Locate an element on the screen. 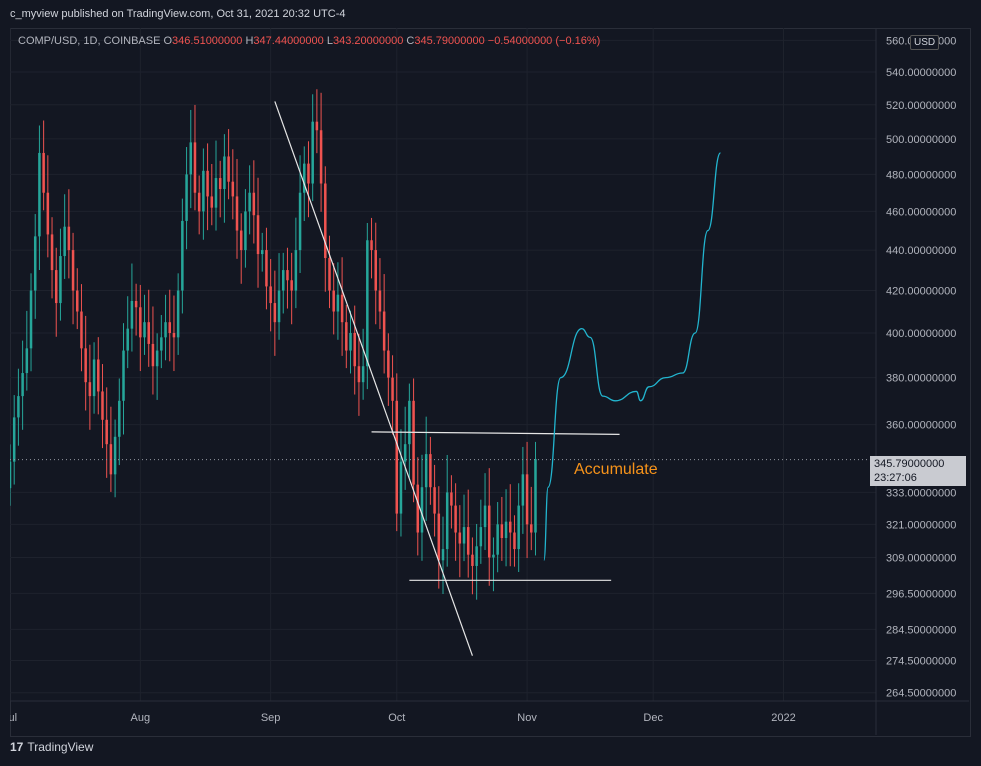 The image size is (981, 766). y-tick-label: 500.00000000 is located at coordinates (921, 140).